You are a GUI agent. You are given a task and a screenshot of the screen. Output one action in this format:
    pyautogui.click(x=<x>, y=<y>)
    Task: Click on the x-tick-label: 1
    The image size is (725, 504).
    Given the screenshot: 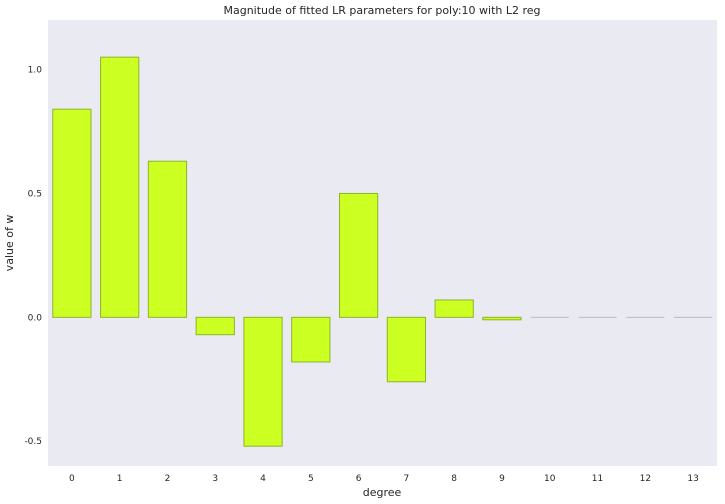 What is the action you would take?
    pyautogui.click(x=120, y=479)
    